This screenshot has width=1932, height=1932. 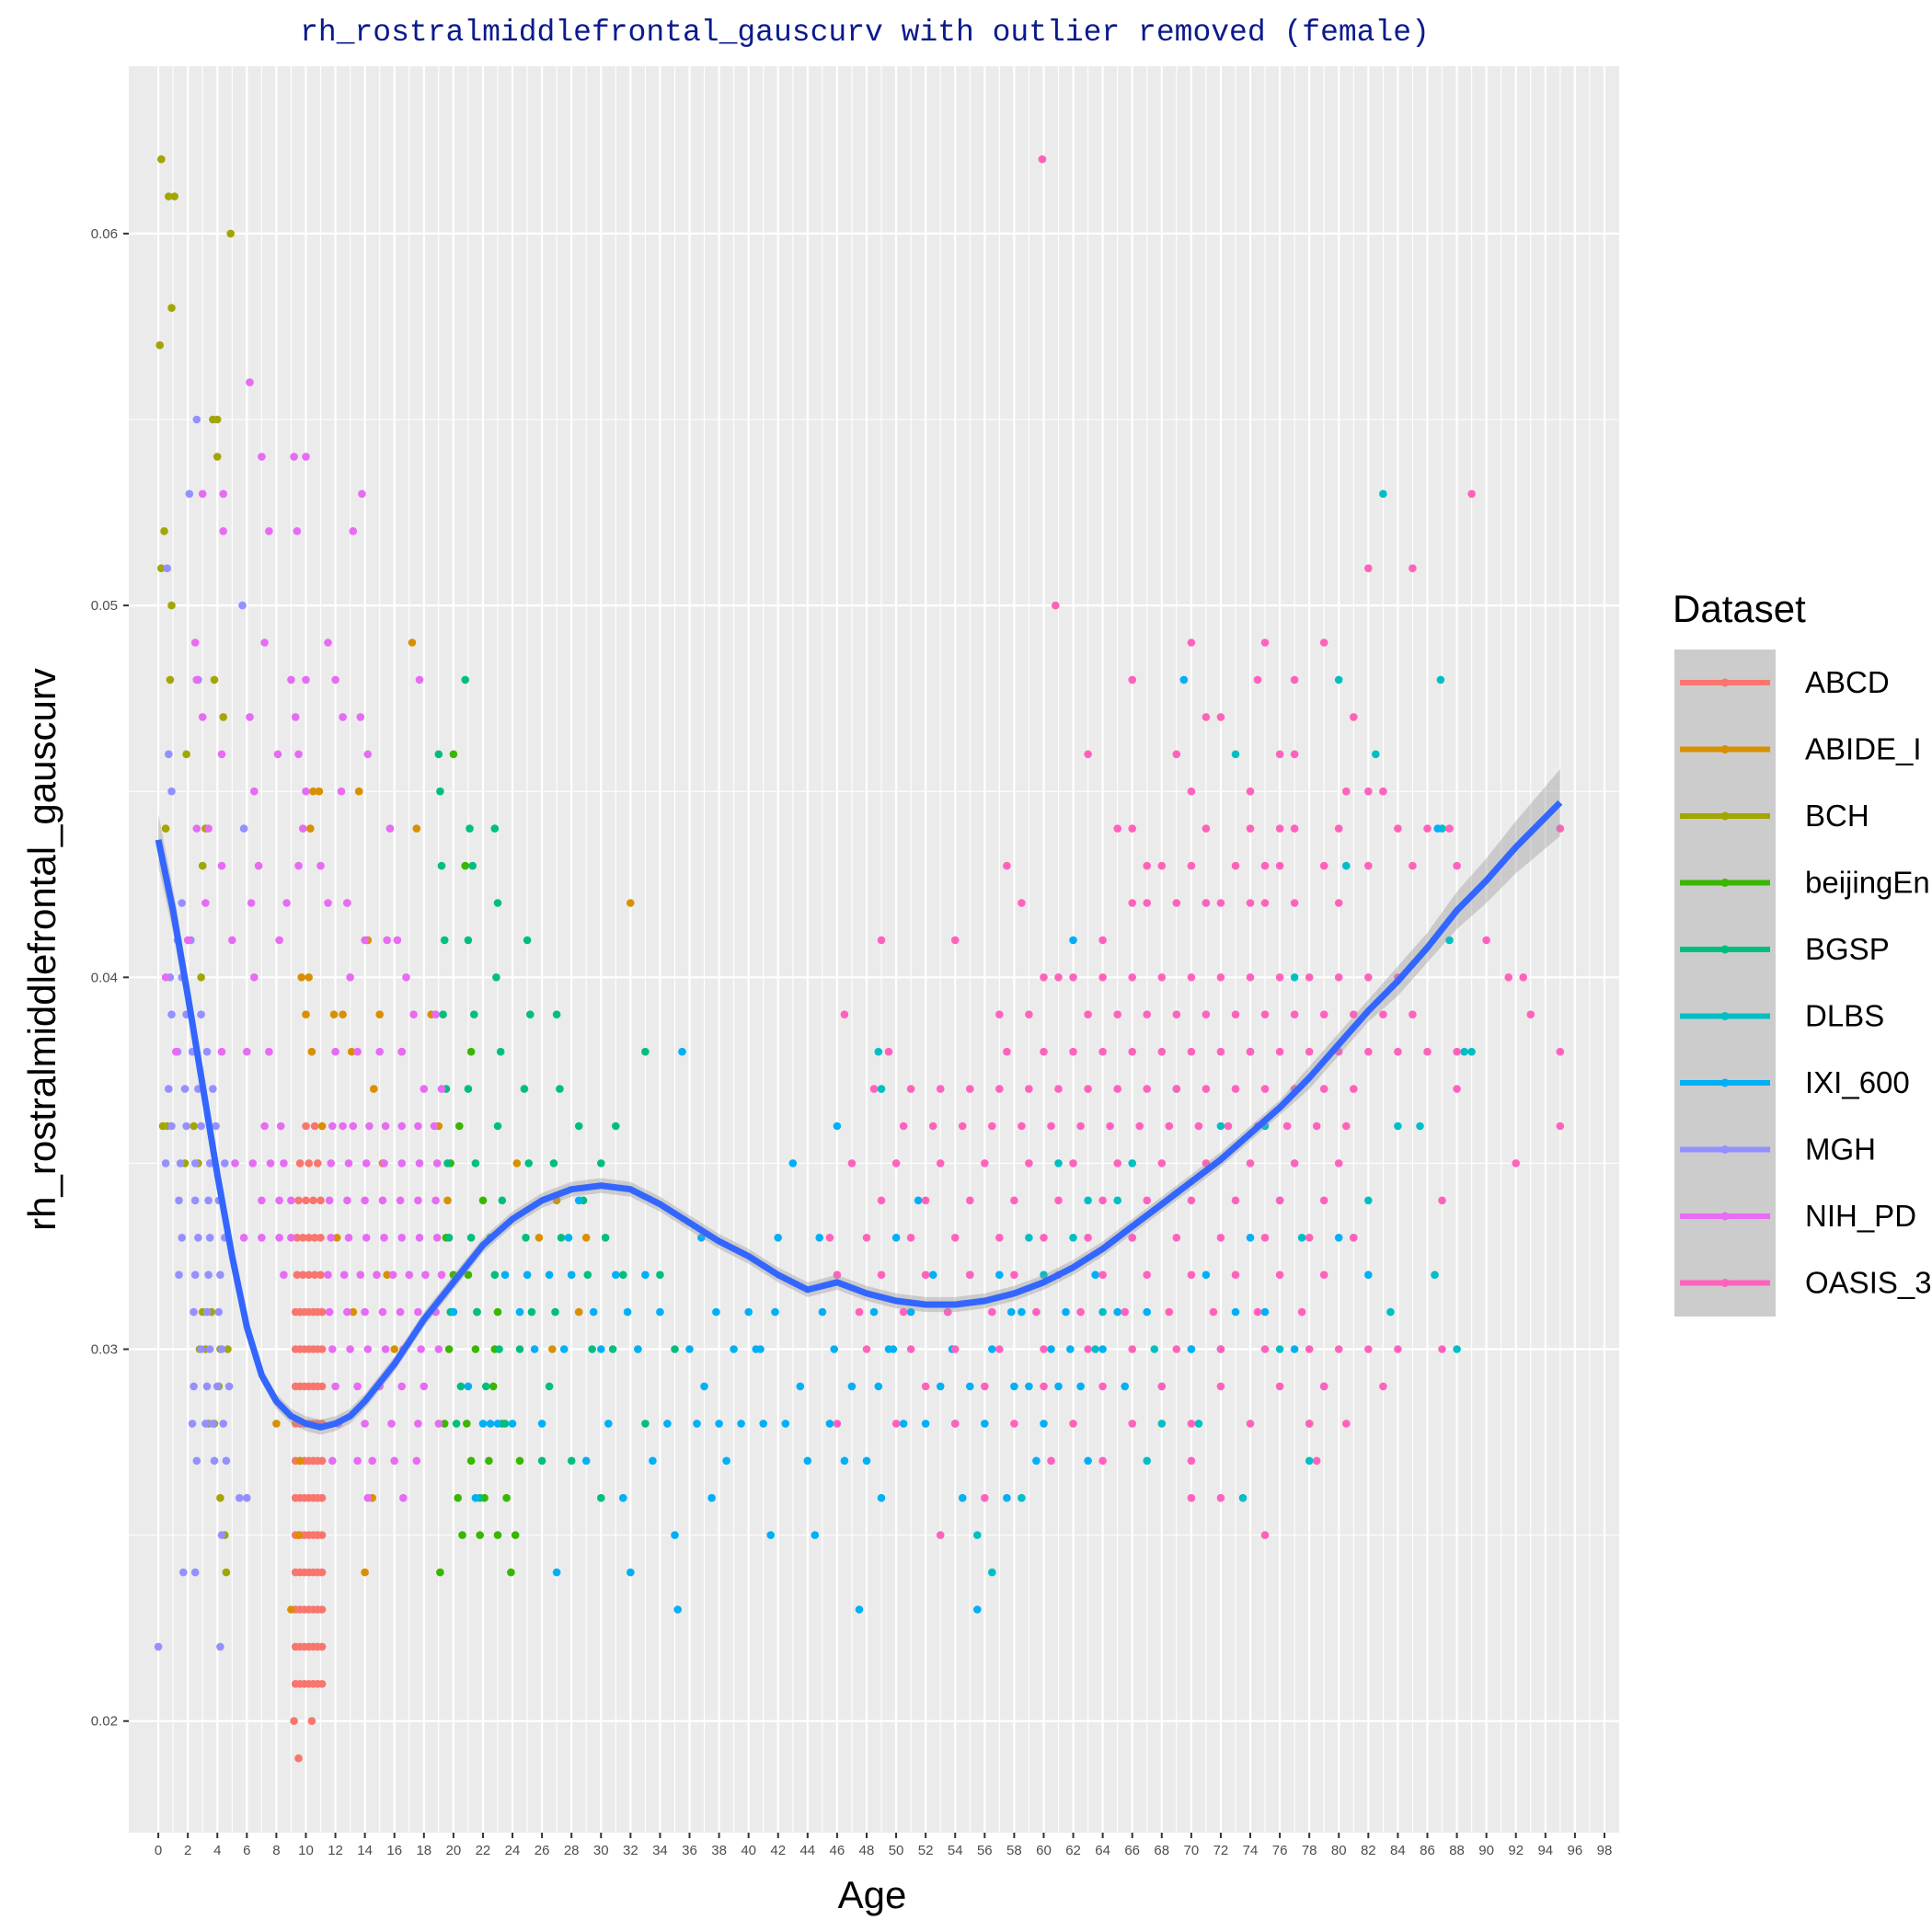 I want to click on legend-label: ABIDE_I, so click(x=1863, y=749).